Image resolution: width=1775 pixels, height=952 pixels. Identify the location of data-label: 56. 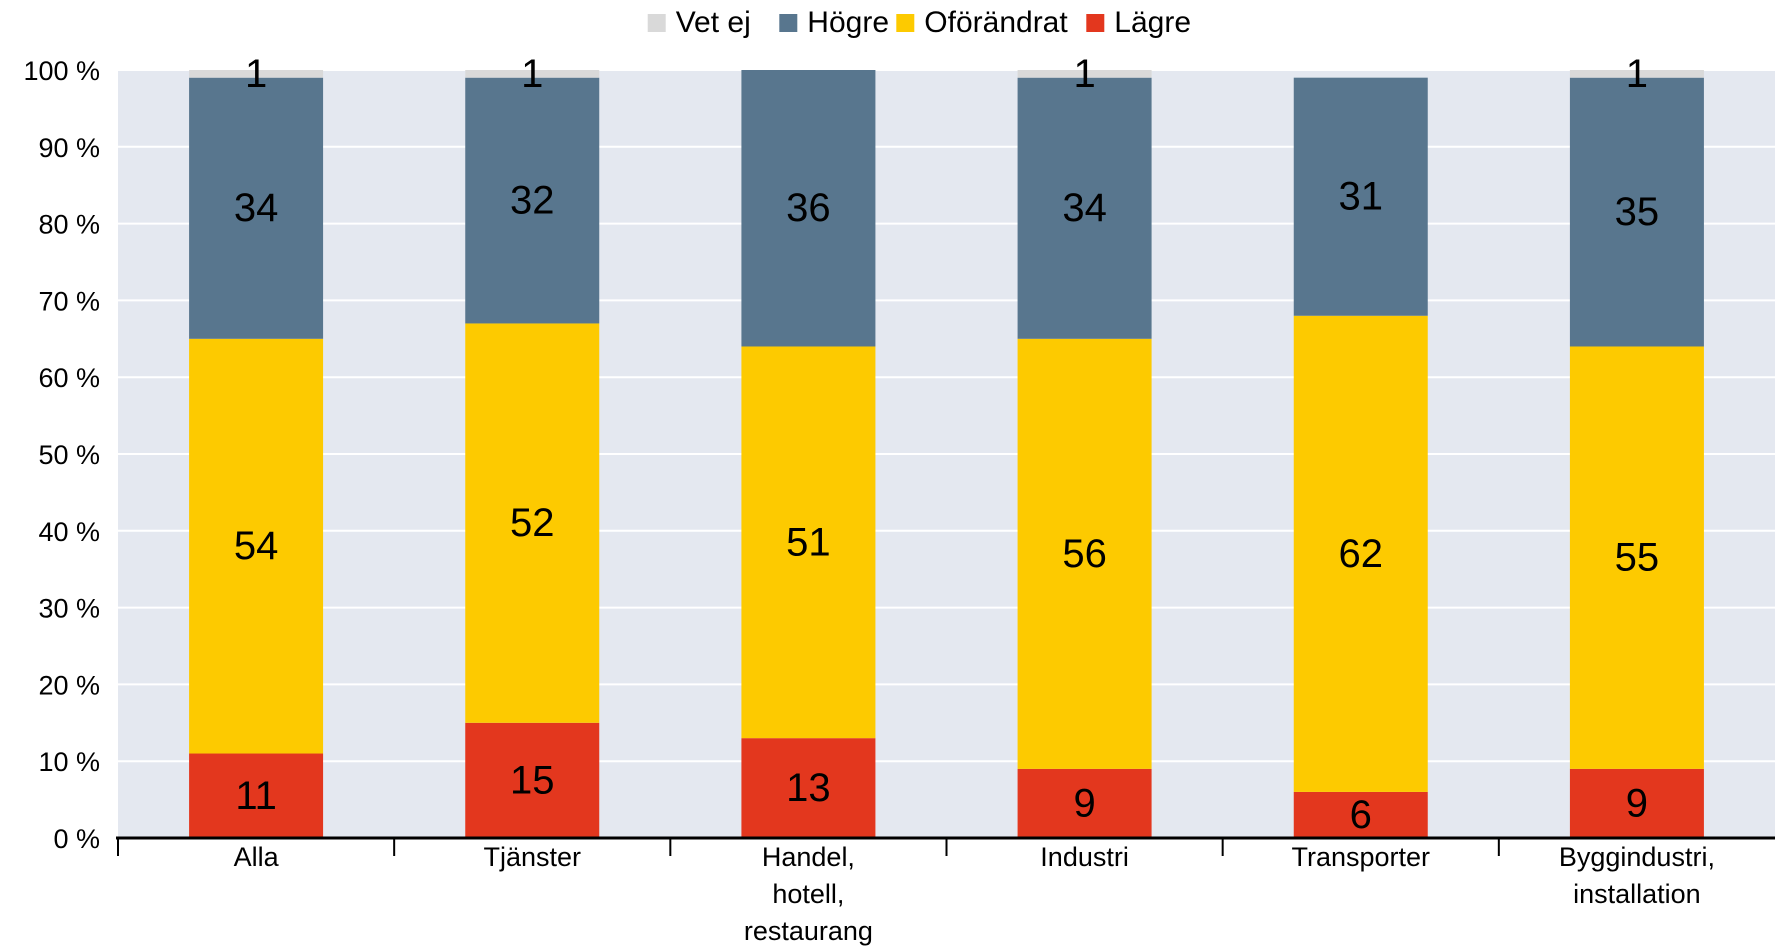
(1084, 554).